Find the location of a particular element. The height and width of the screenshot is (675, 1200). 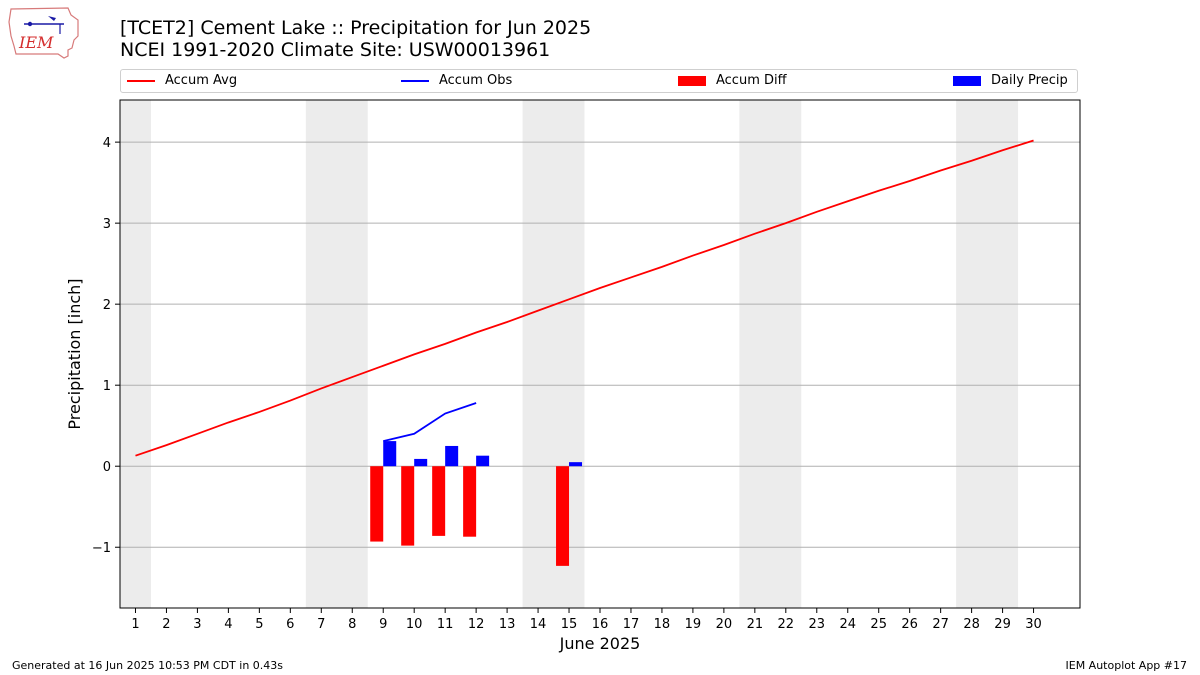

x-tick-label: 17 is located at coordinates (631, 624).